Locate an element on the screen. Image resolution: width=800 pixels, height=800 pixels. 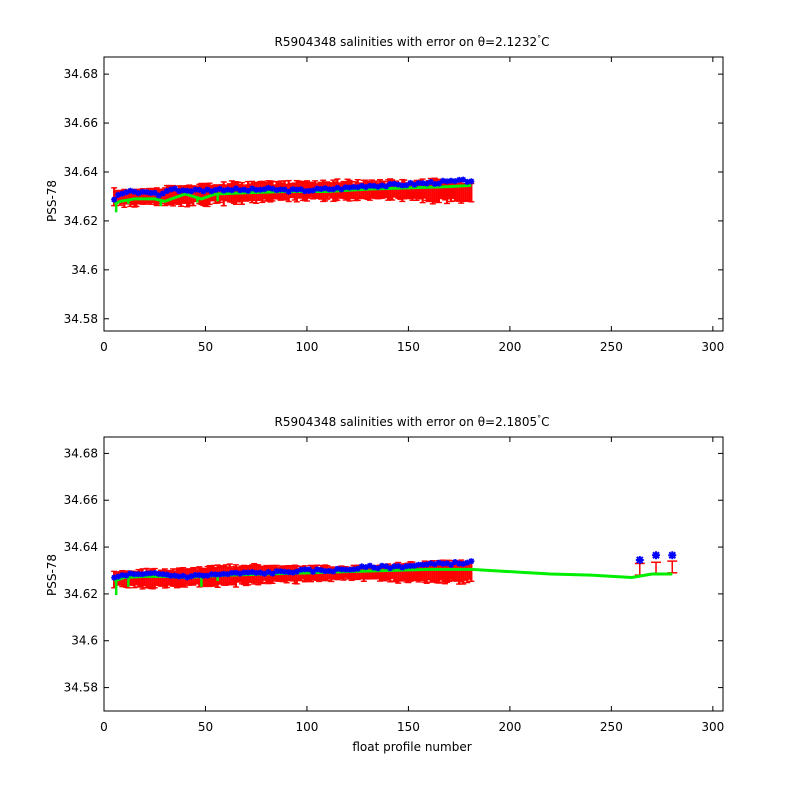
top-panel-title-degree: ° is located at coordinates (539, 38).